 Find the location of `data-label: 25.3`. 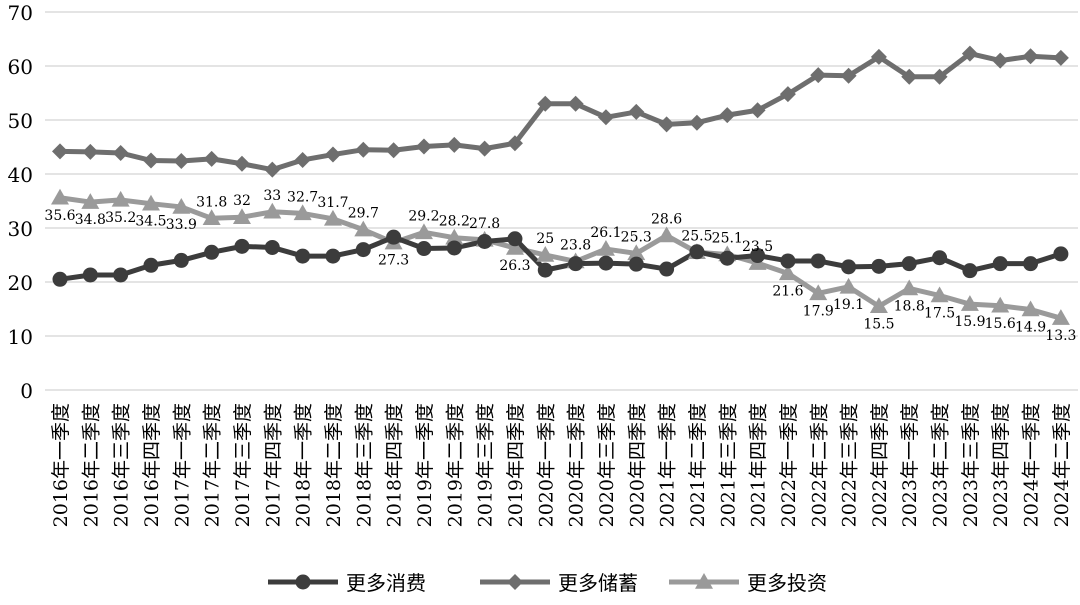

data-label: 25.3 is located at coordinates (636, 237).